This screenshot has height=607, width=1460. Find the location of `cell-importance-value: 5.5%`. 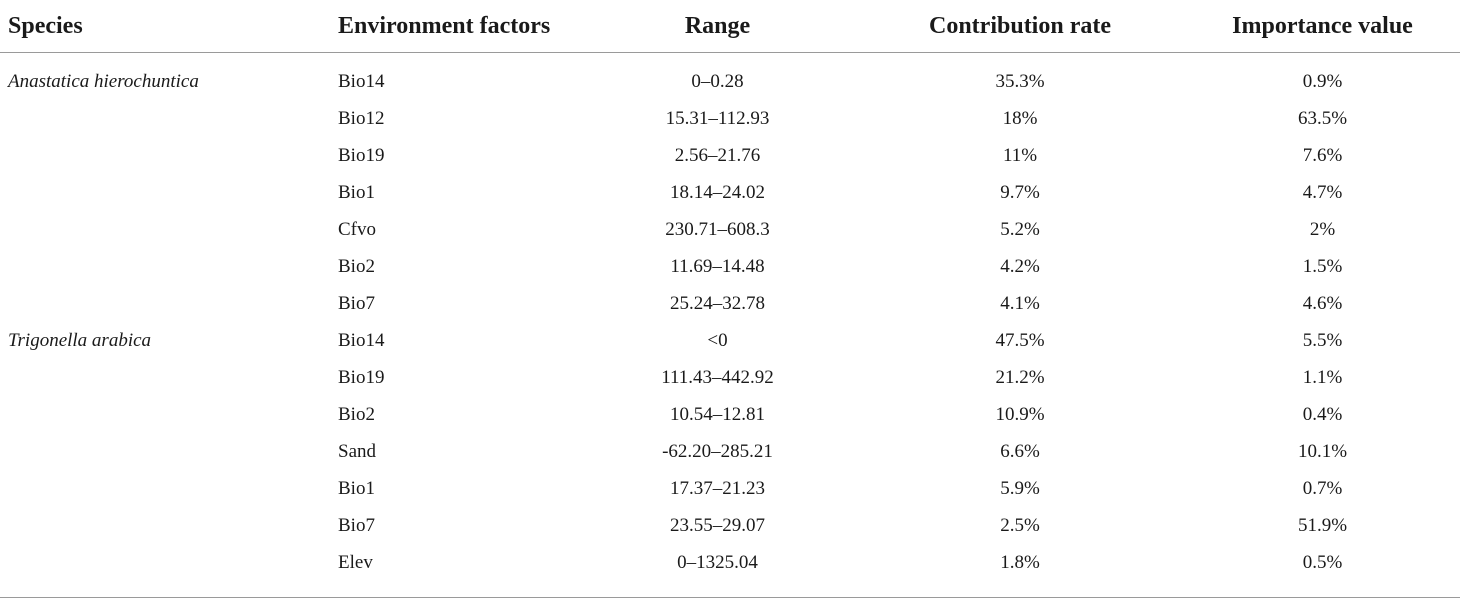

cell-importance-value: 5.5% is located at coordinates (1322, 340).